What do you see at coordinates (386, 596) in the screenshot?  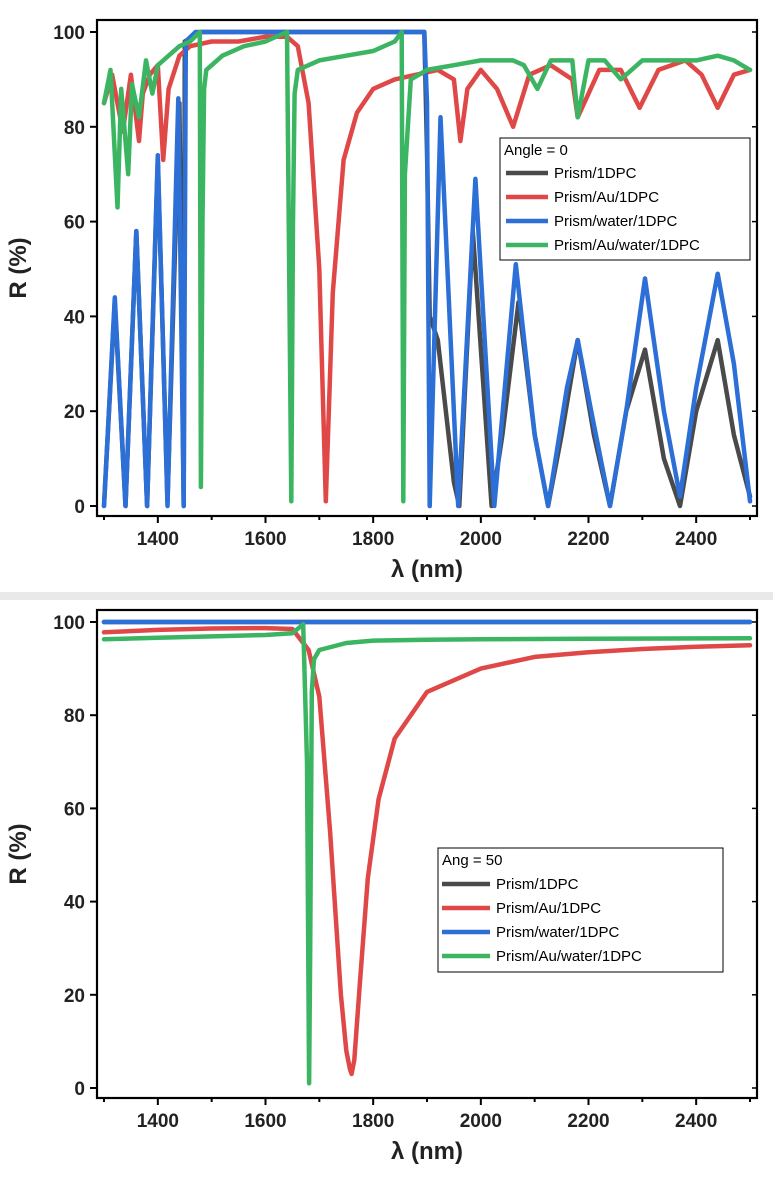 I see `panel-divider` at bounding box center [386, 596].